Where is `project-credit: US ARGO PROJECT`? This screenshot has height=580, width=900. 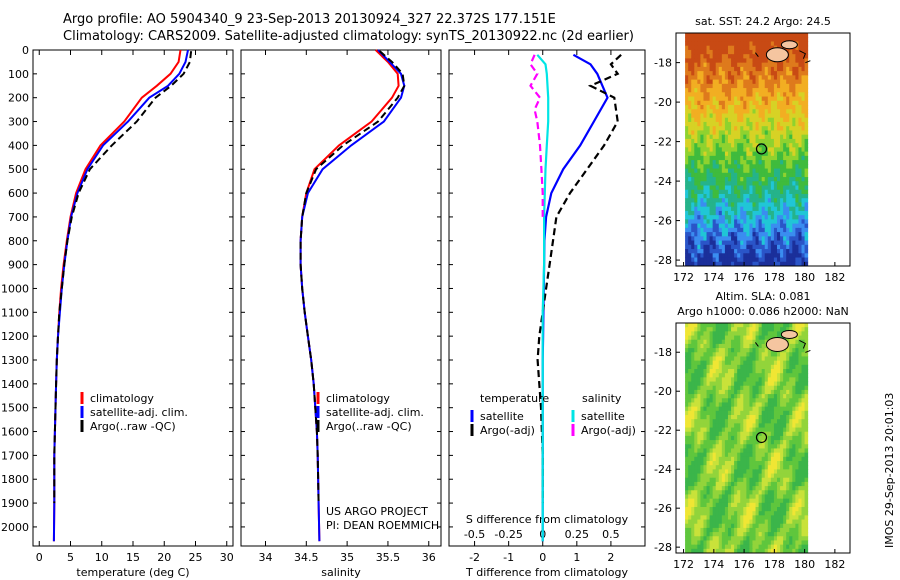 project-credit: US ARGO PROJECT is located at coordinates (377, 511).